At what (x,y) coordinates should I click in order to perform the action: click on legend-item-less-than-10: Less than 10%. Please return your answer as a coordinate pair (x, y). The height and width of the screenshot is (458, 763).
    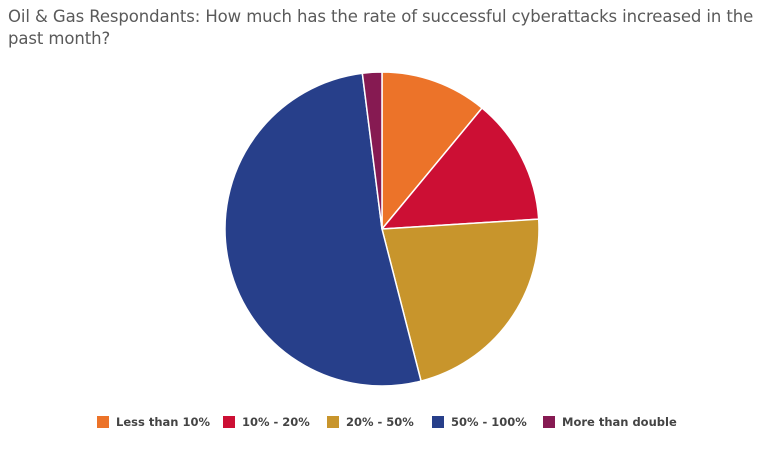
    Looking at the image, I should click on (153, 422).